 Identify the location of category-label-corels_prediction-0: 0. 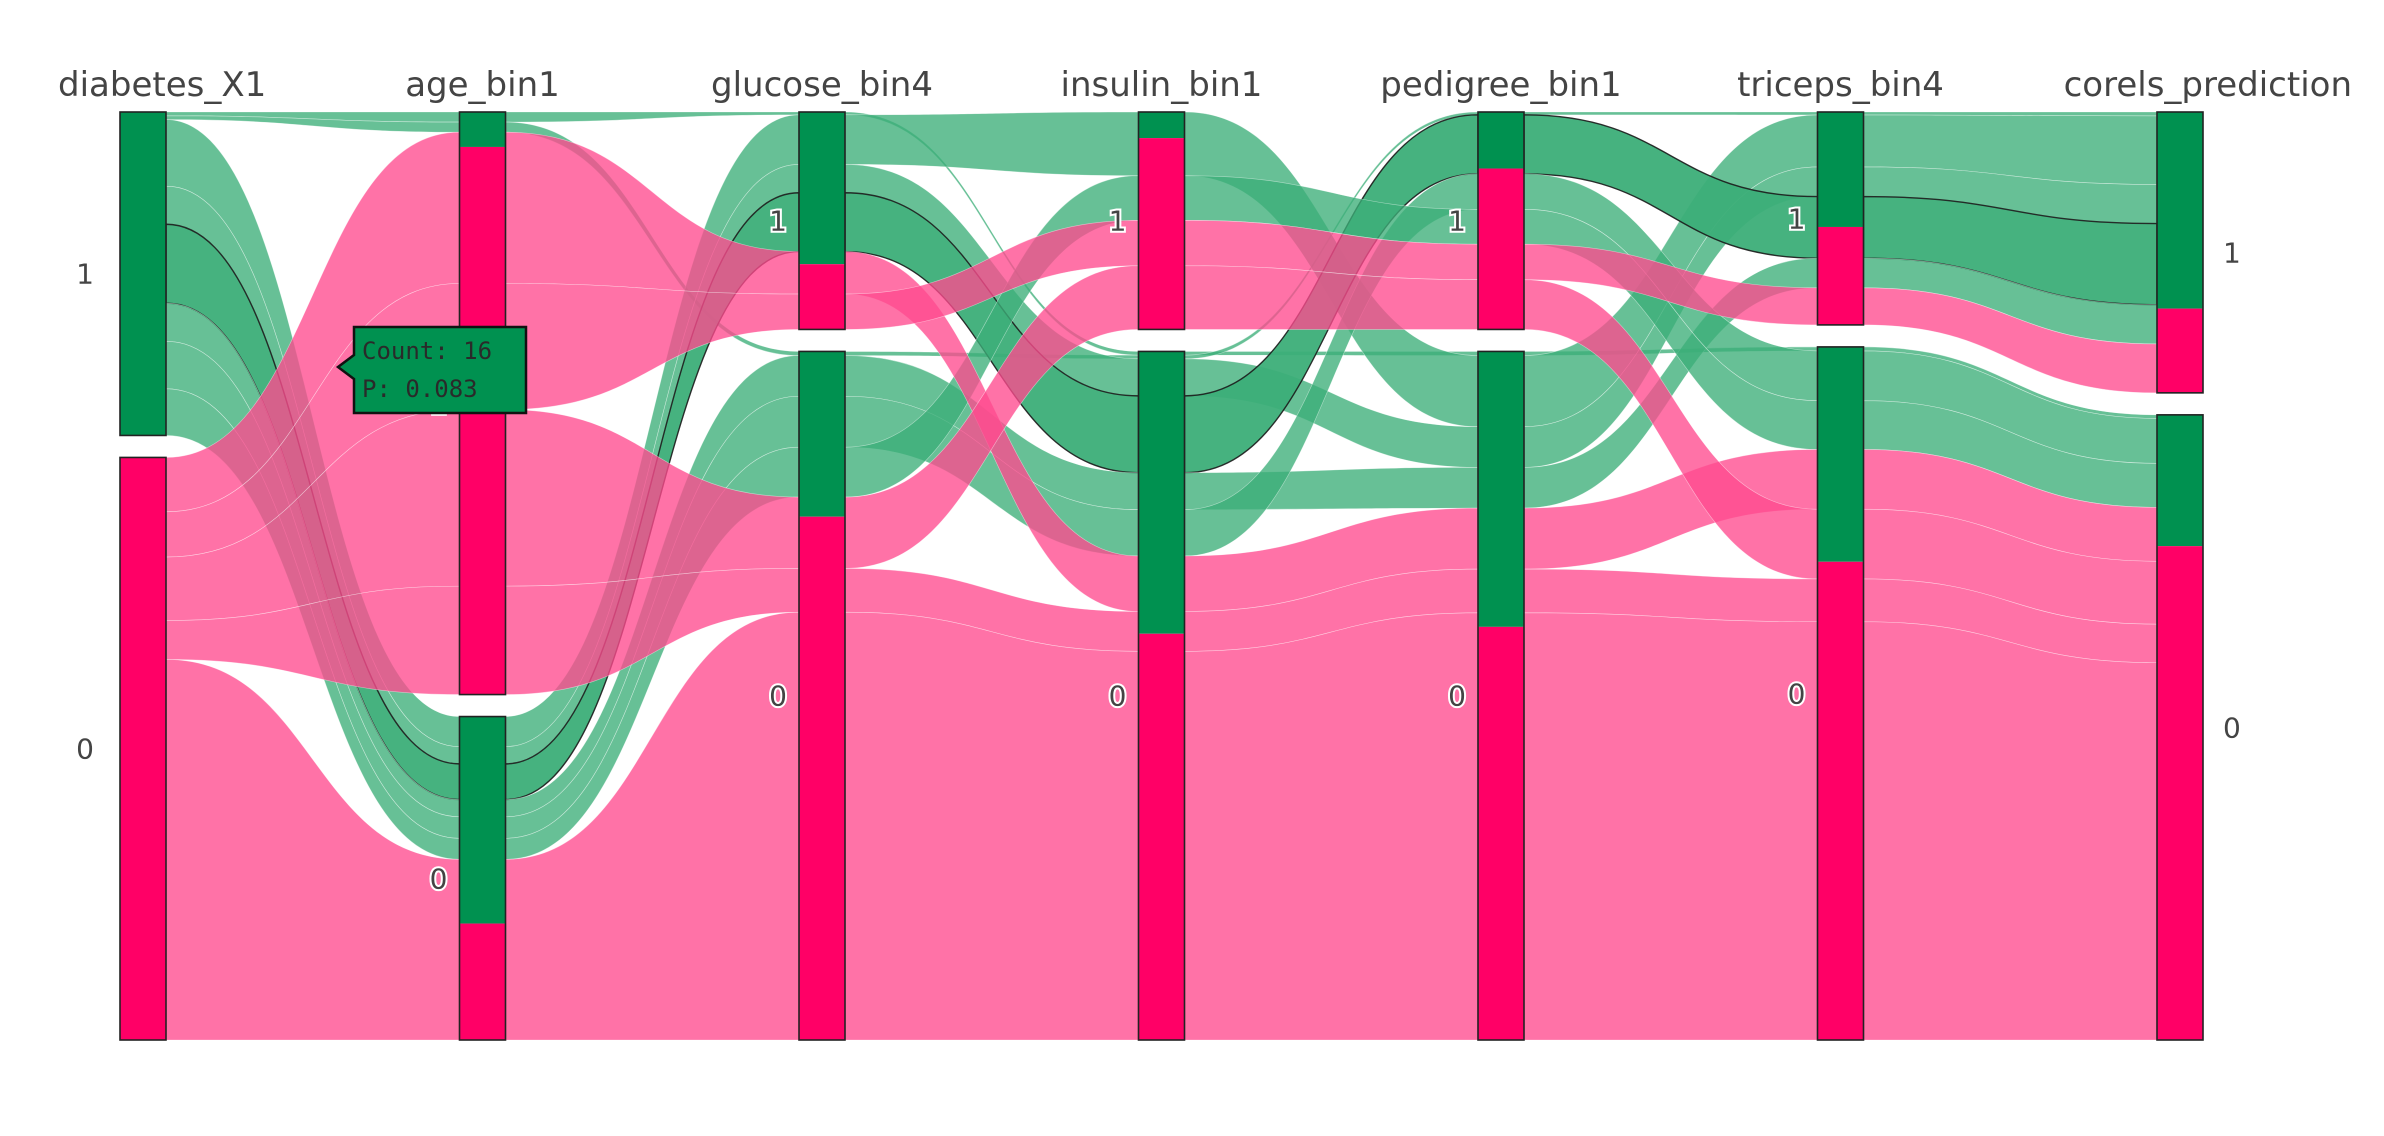
(2232, 727).